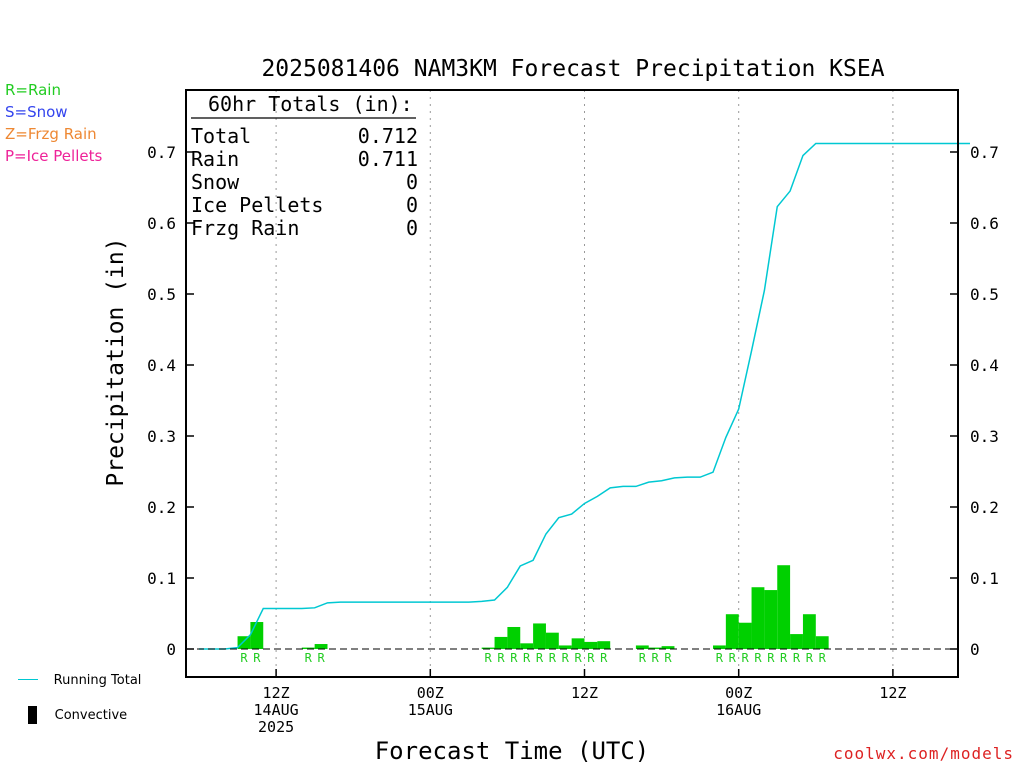 This screenshot has width=1024, height=768. What do you see at coordinates (984, 152) in the screenshot?
I see `y-tick-label-right-7: 0.7` at bounding box center [984, 152].